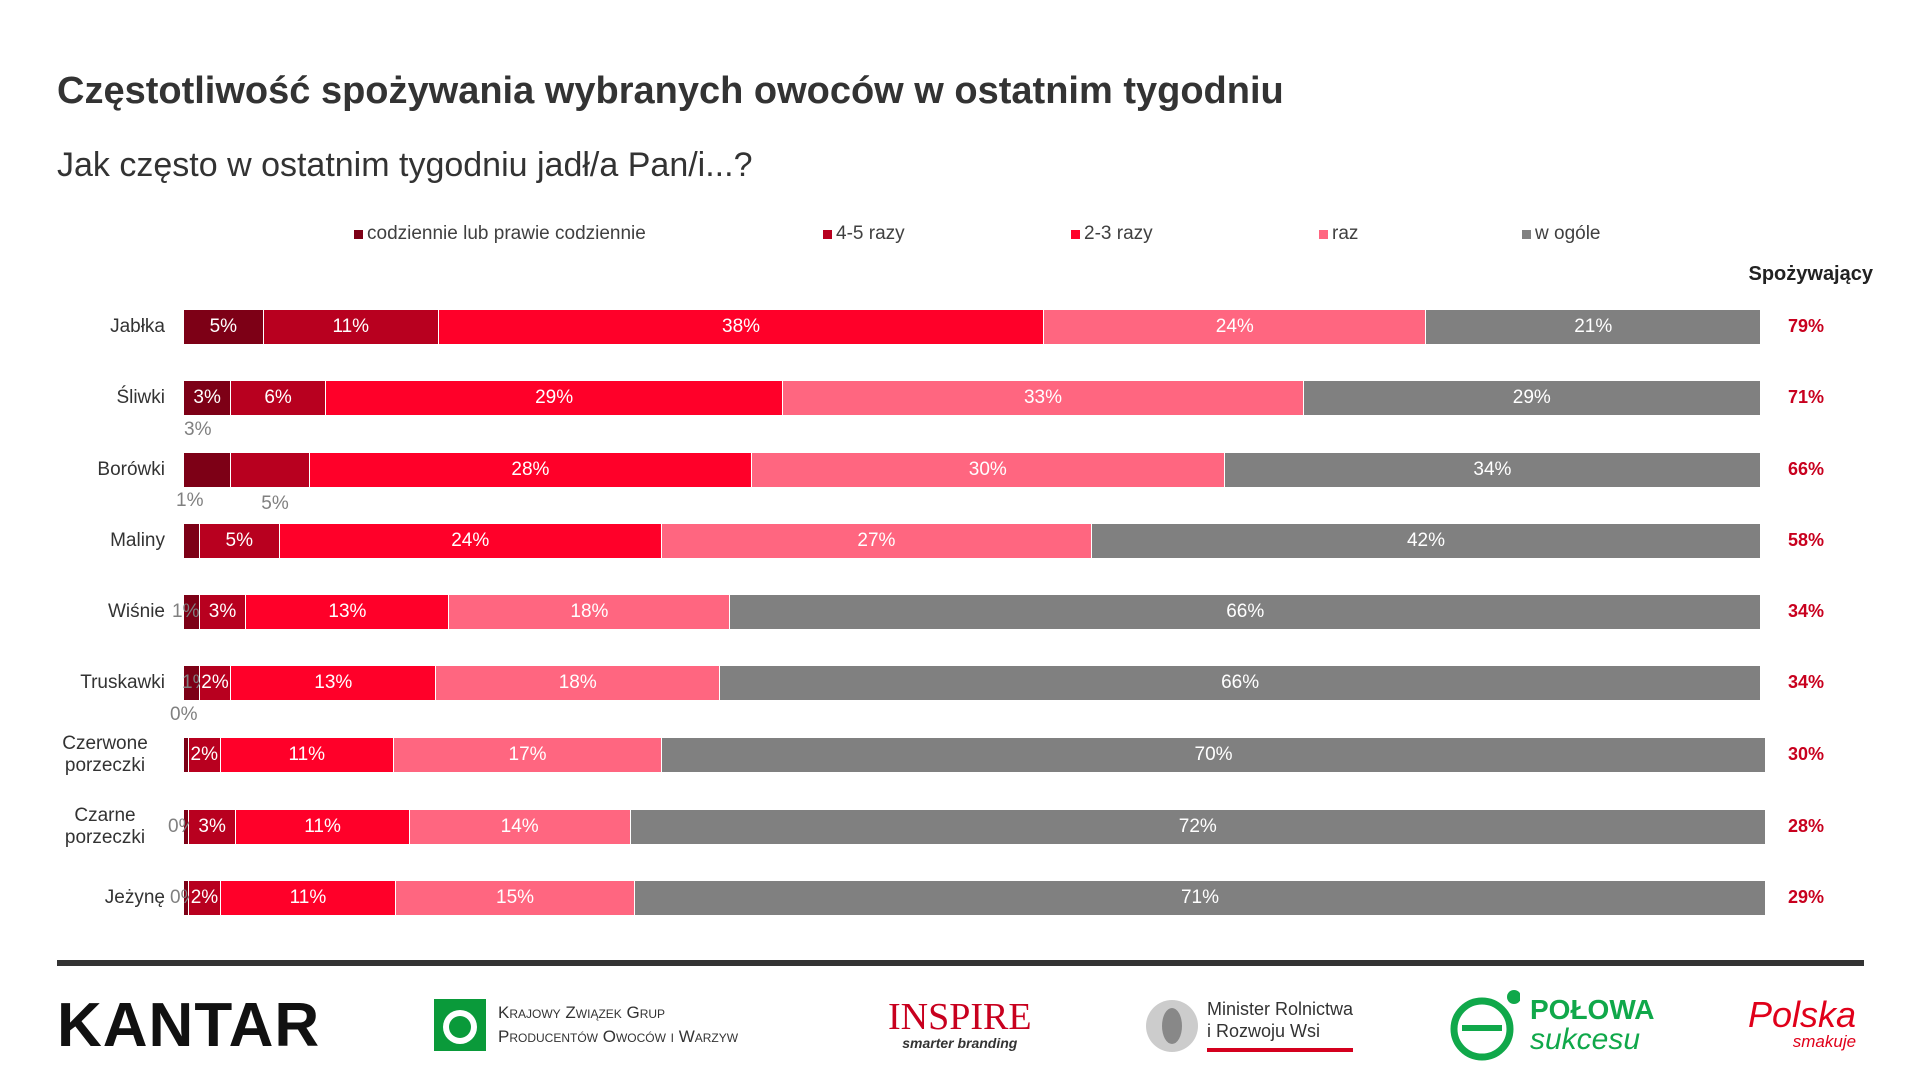 The width and height of the screenshot is (1920, 1080). I want to click on total-consuming-value: 66%, so click(1806, 469).